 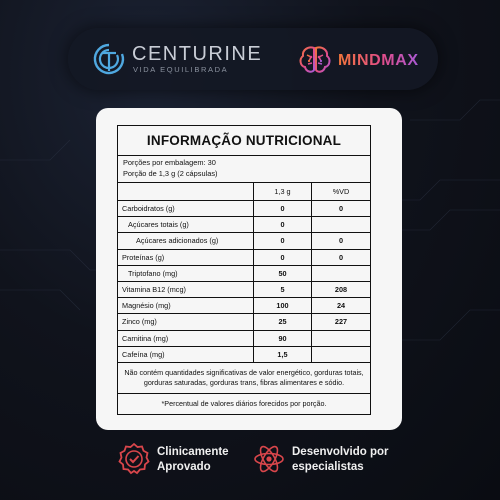 I want to click on row-label: Magnésio (mg), so click(x=186, y=306).